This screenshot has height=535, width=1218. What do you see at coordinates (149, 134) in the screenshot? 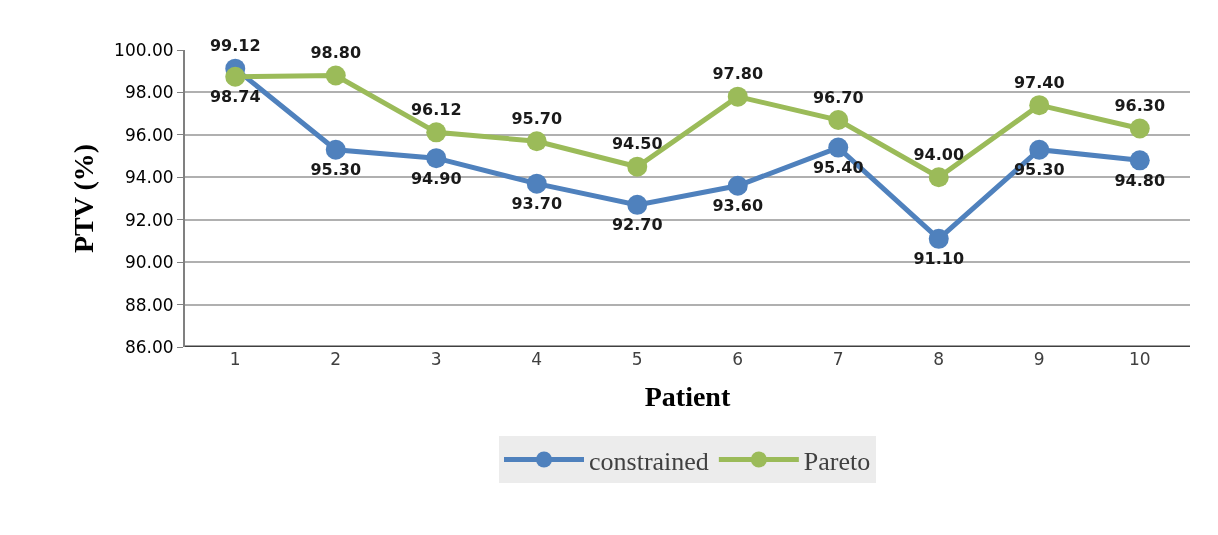
I see `y-tick-label: 96.00` at bounding box center [149, 134].